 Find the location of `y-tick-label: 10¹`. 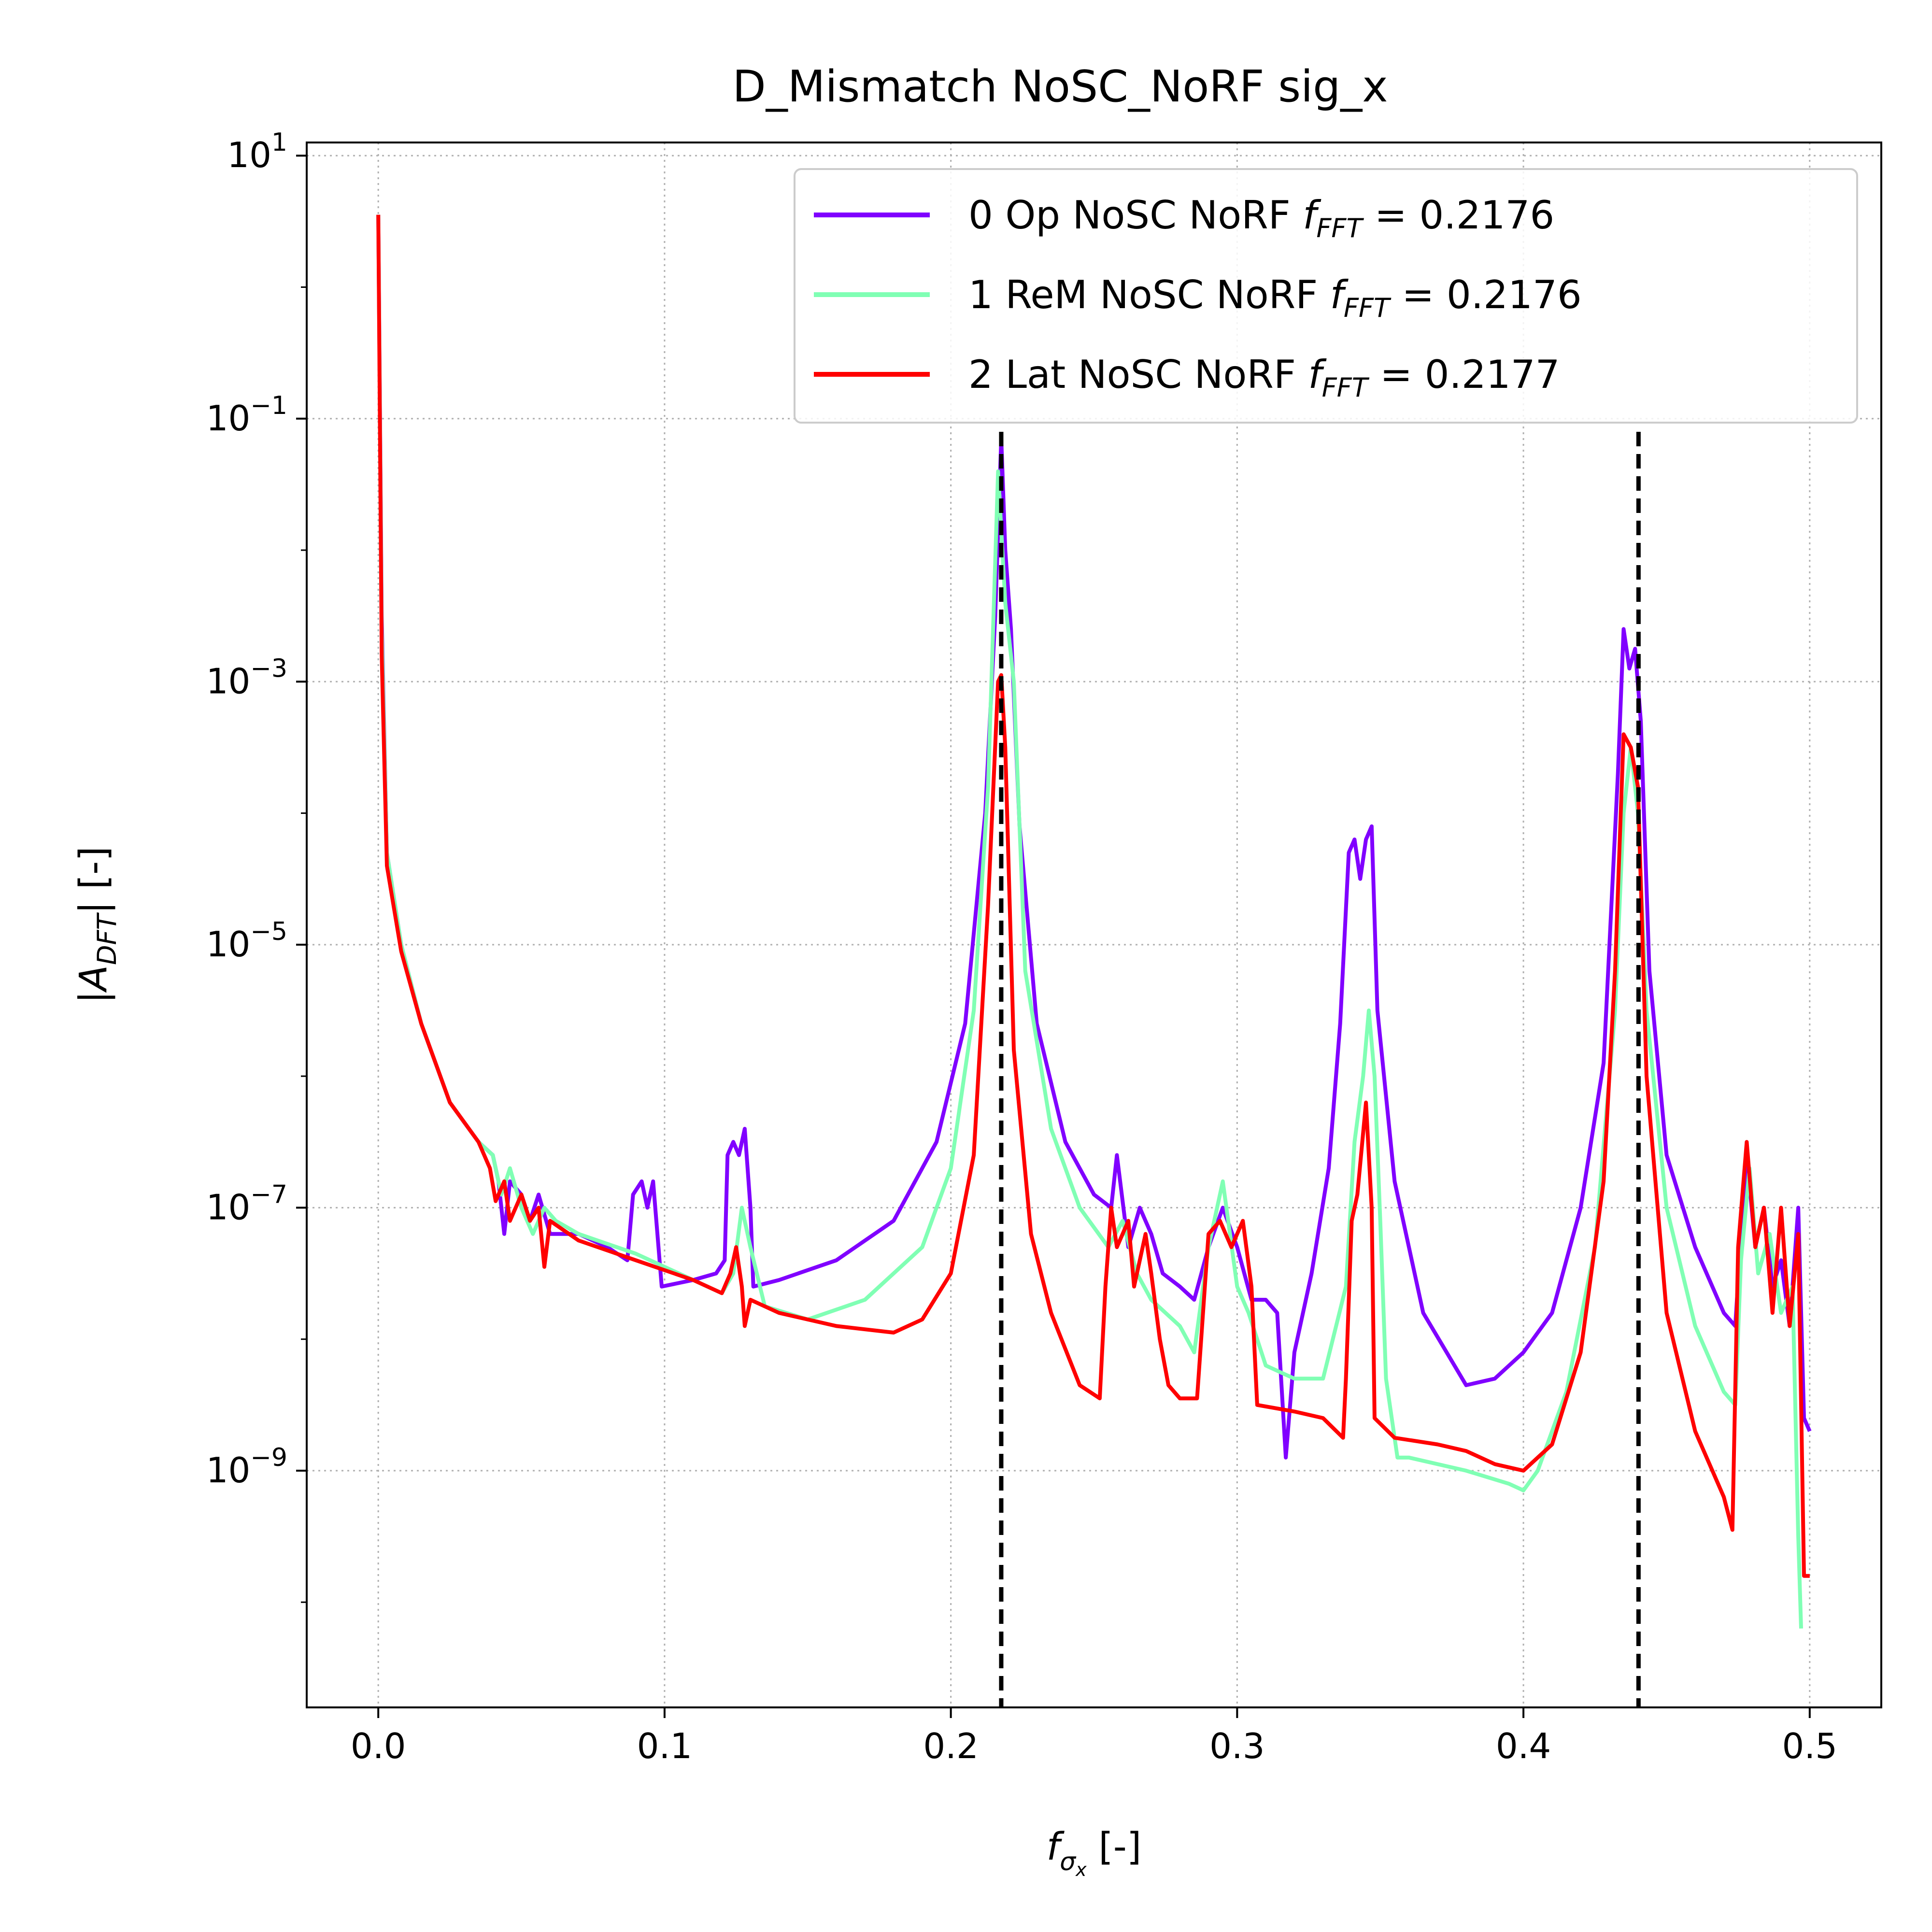

y-tick-label: 10¹ is located at coordinates (257, 151).